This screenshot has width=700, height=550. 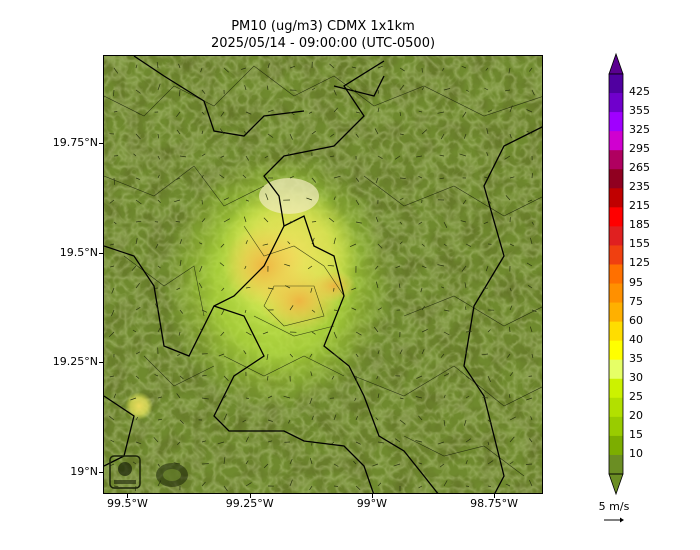 I want to click on colorbar-level-label: 425, so click(x=639, y=92).